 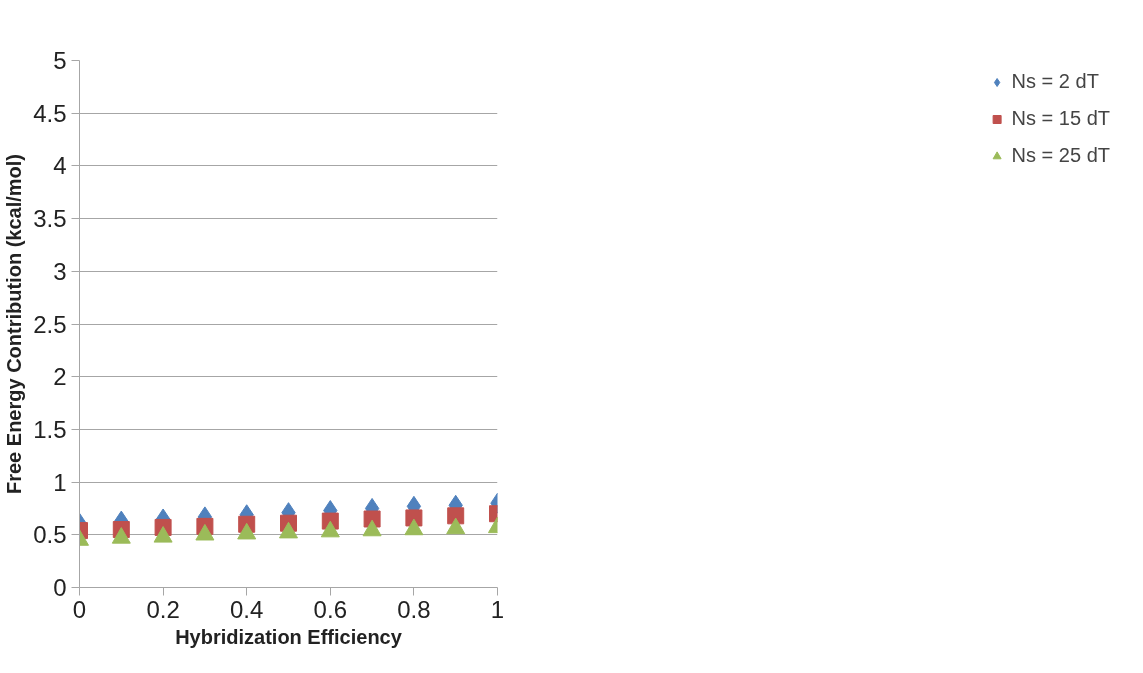 What do you see at coordinates (1060, 118) in the screenshot?
I see `legend-label: Ns = 15 dT` at bounding box center [1060, 118].